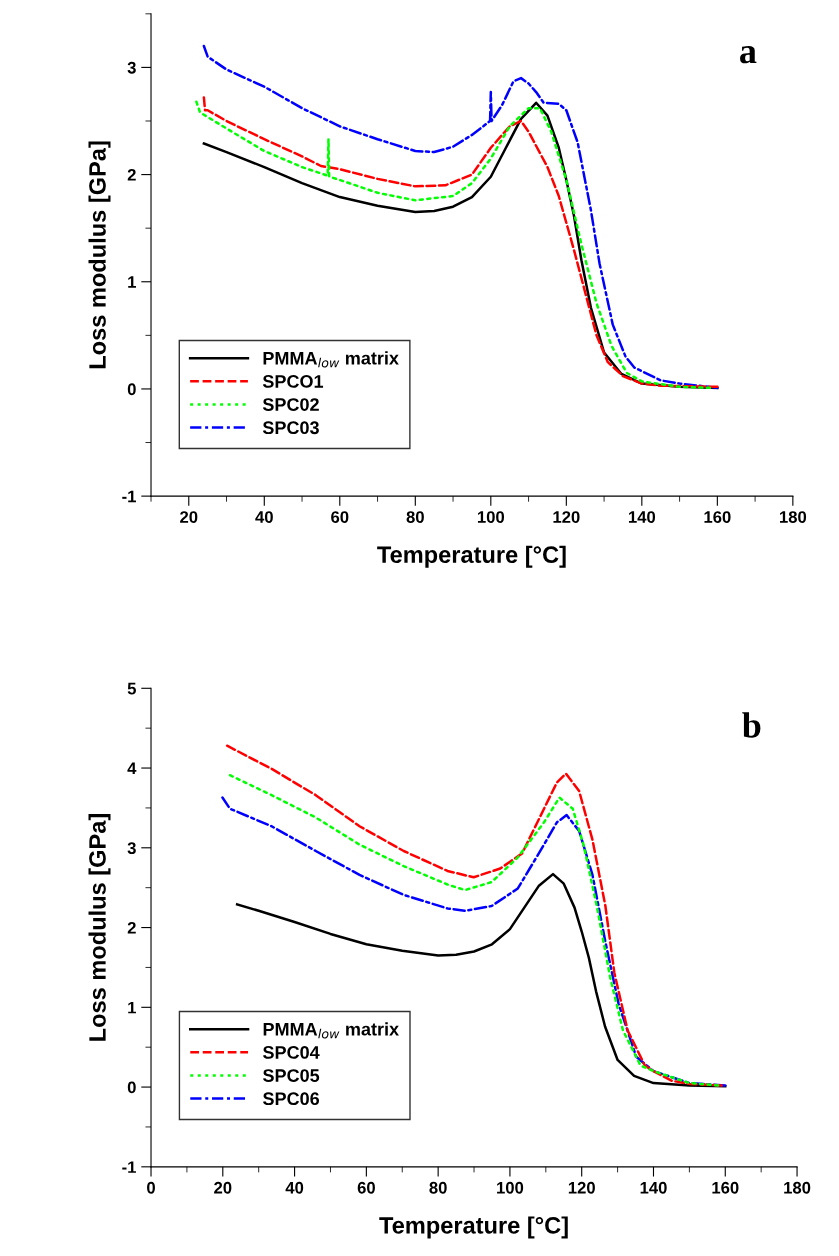  Describe the element at coordinates (291, 1099) in the screenshot. I see `legend-label: SPC06` at that location.